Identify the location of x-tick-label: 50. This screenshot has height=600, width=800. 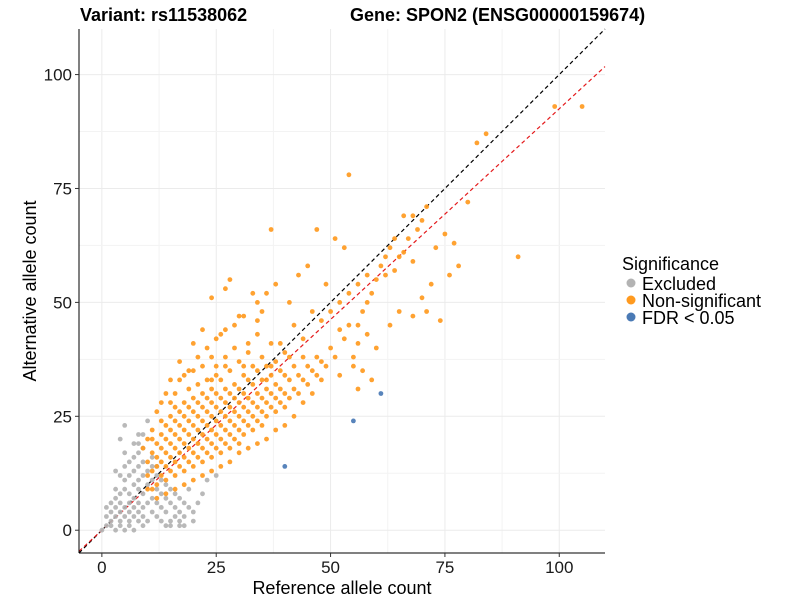
(330, 567).